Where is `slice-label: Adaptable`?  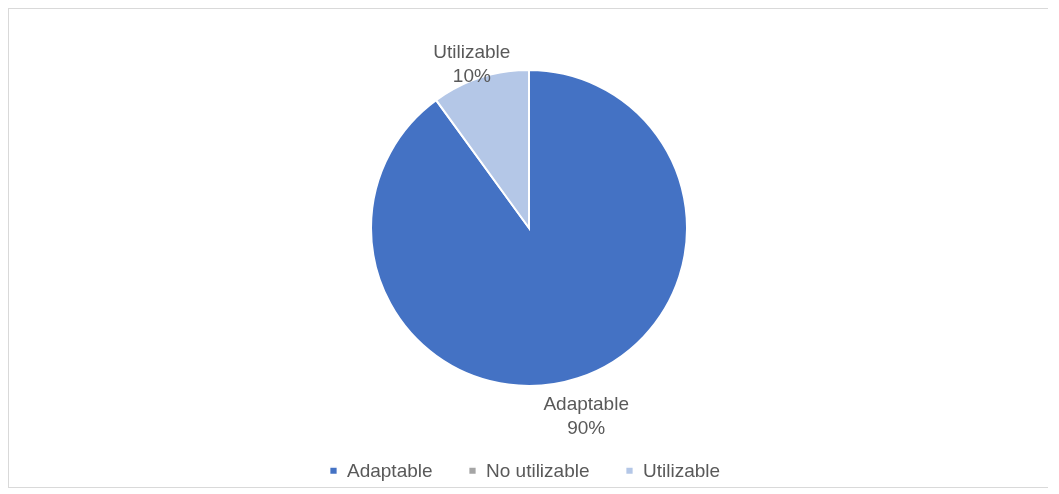 slice-label: Adaptable is located at coordinates (586, 403).